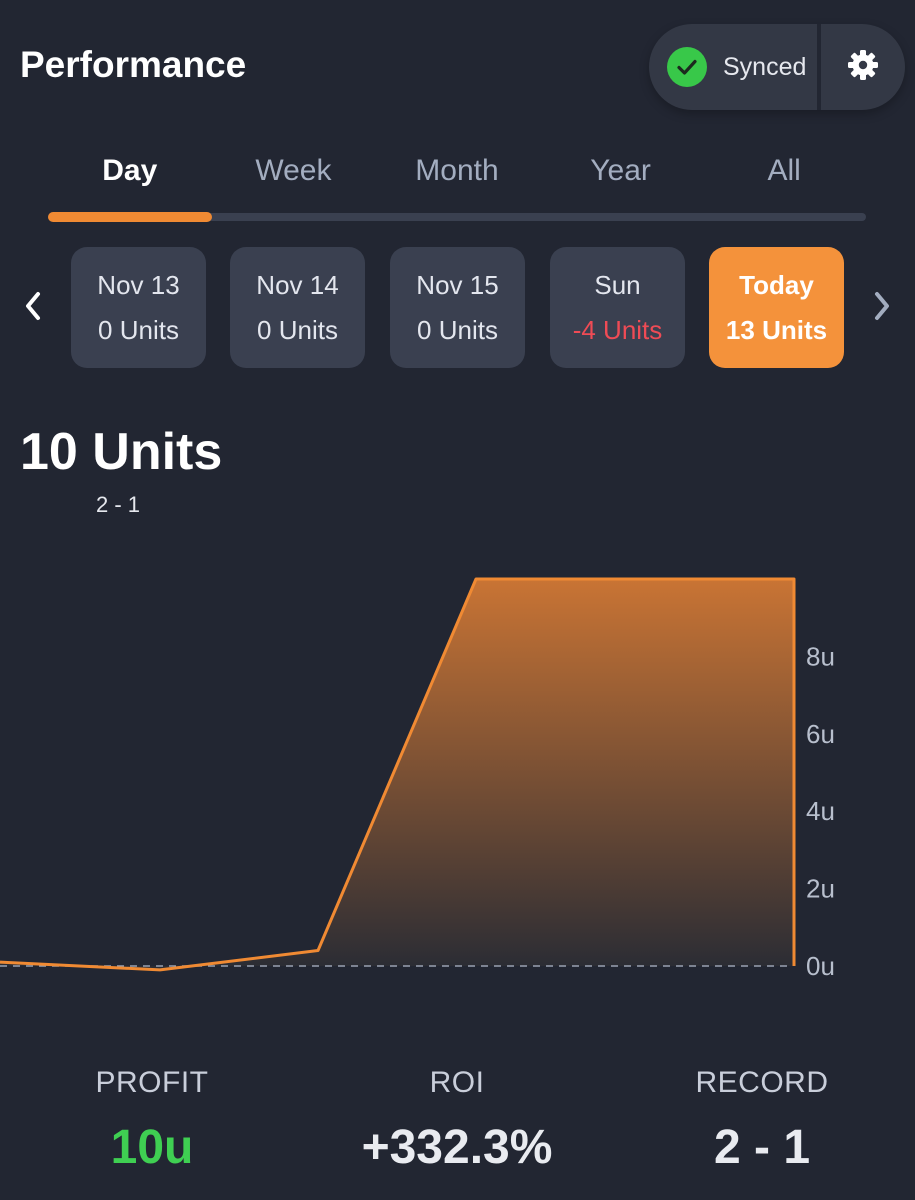  I want to click on tab-year: Year, so click(620, 170).